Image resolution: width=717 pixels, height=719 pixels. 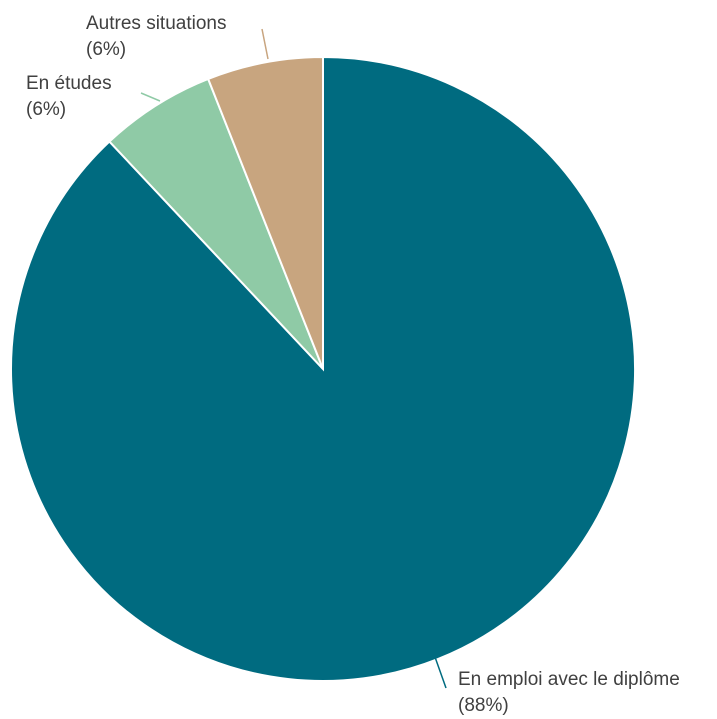 I want to click on slice-value-label-2: (6%), so click(x=46, y=109).